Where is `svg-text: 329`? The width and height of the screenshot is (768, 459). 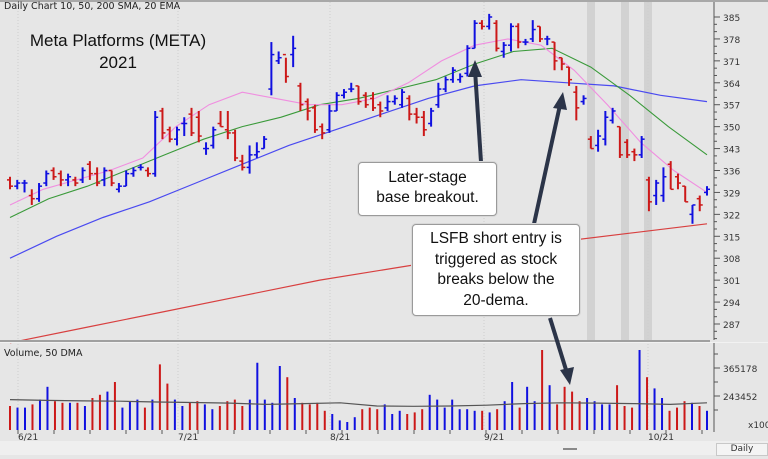 svg-text: 329 is located at coordinates (731, 194).